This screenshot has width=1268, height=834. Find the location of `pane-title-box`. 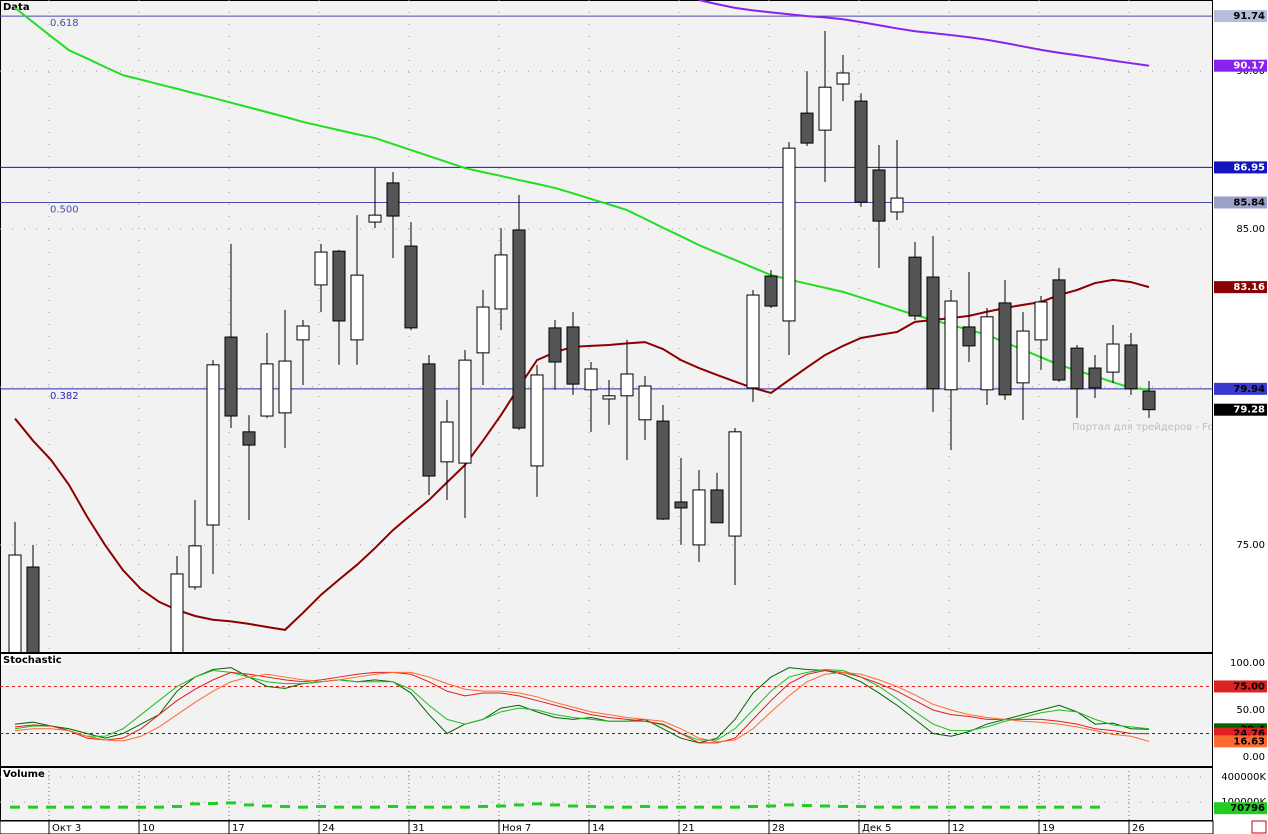

pane-title-box is located at coordinates (28, 659).